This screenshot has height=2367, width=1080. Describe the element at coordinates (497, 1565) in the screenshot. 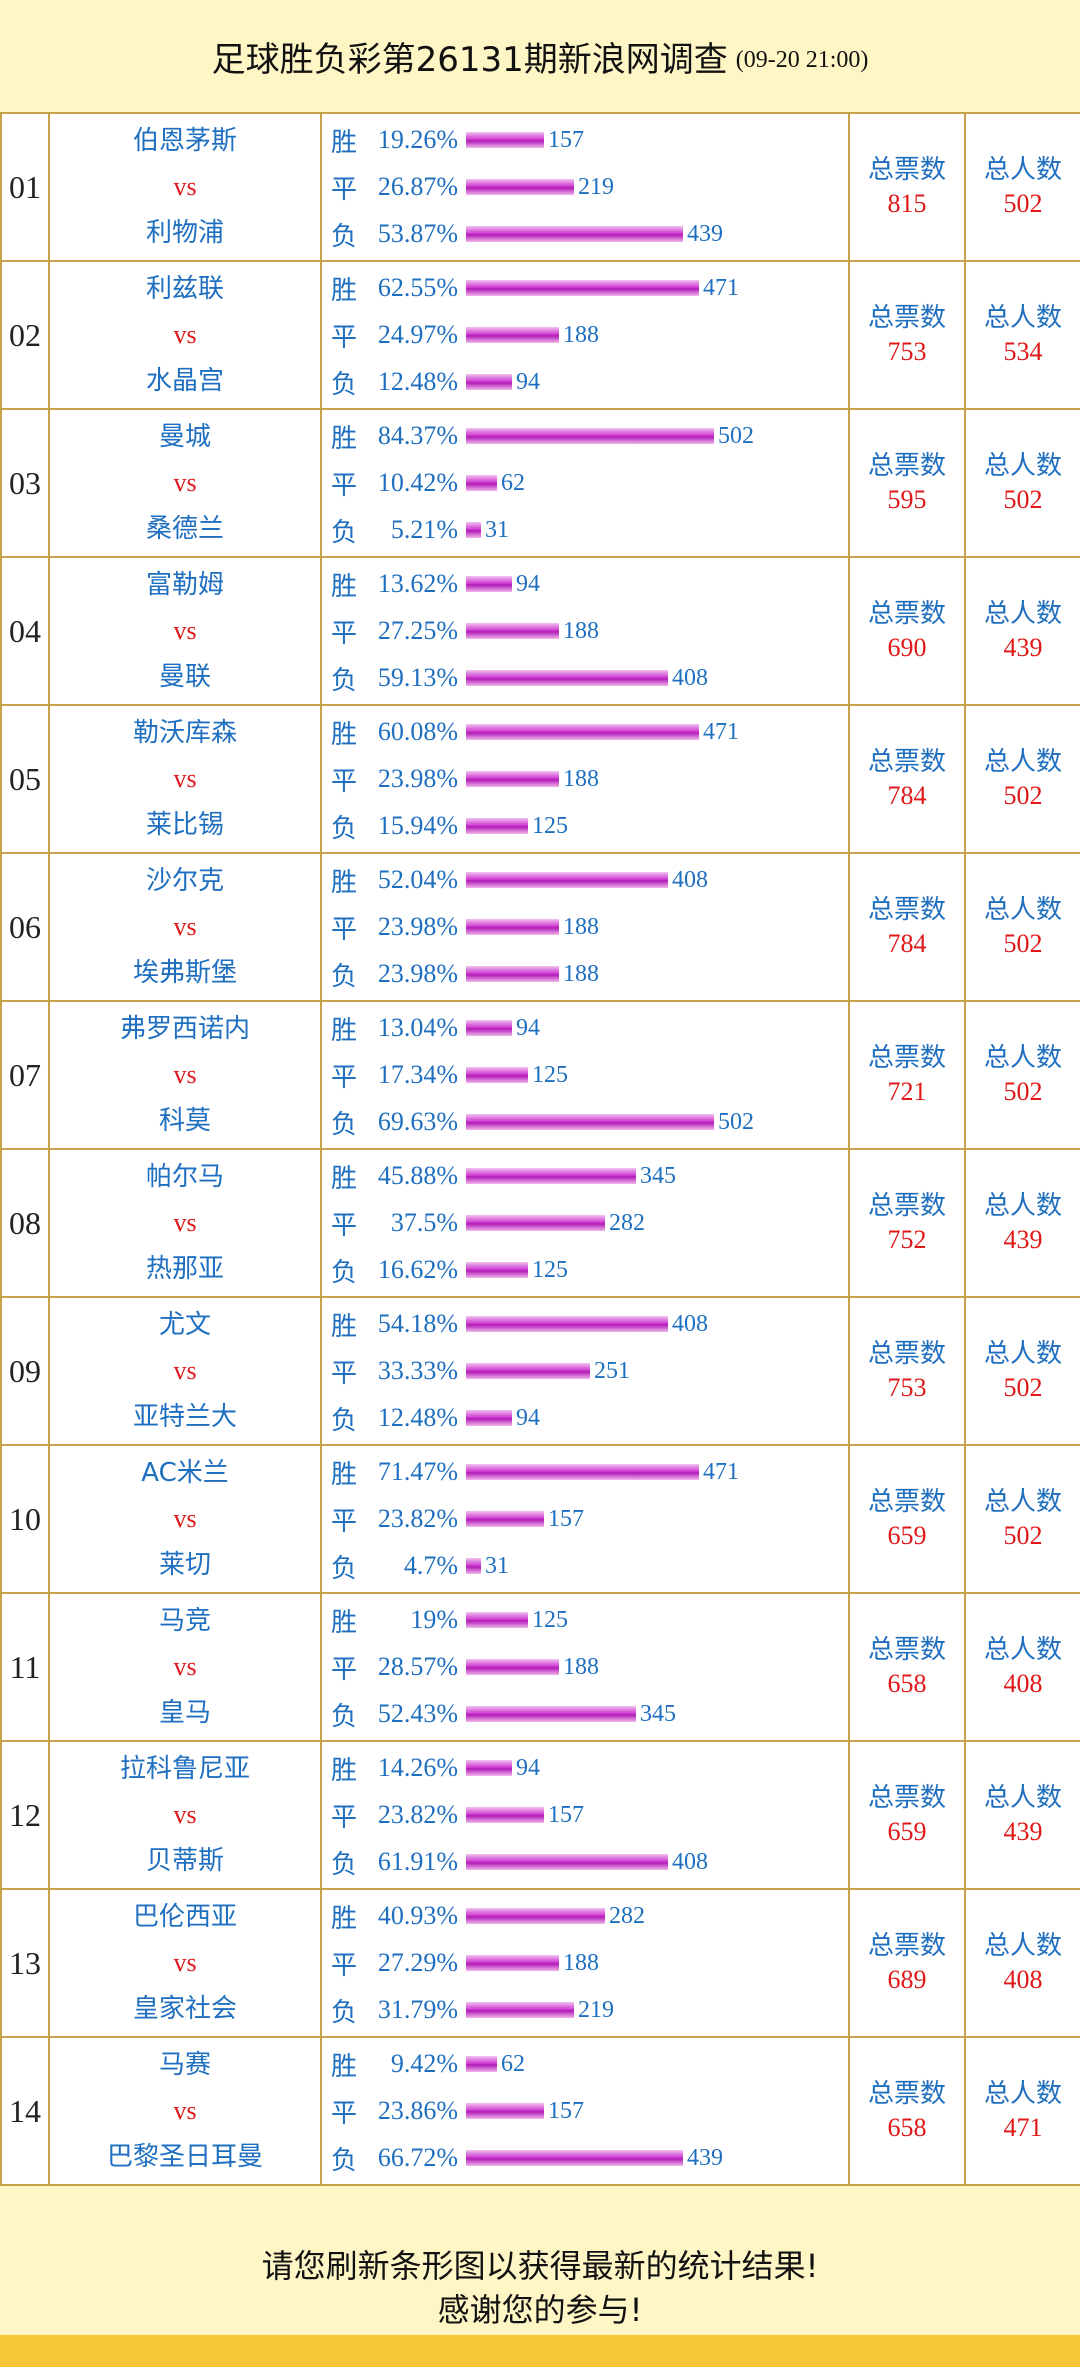

I see `vote-count-lose: 31` at that location.